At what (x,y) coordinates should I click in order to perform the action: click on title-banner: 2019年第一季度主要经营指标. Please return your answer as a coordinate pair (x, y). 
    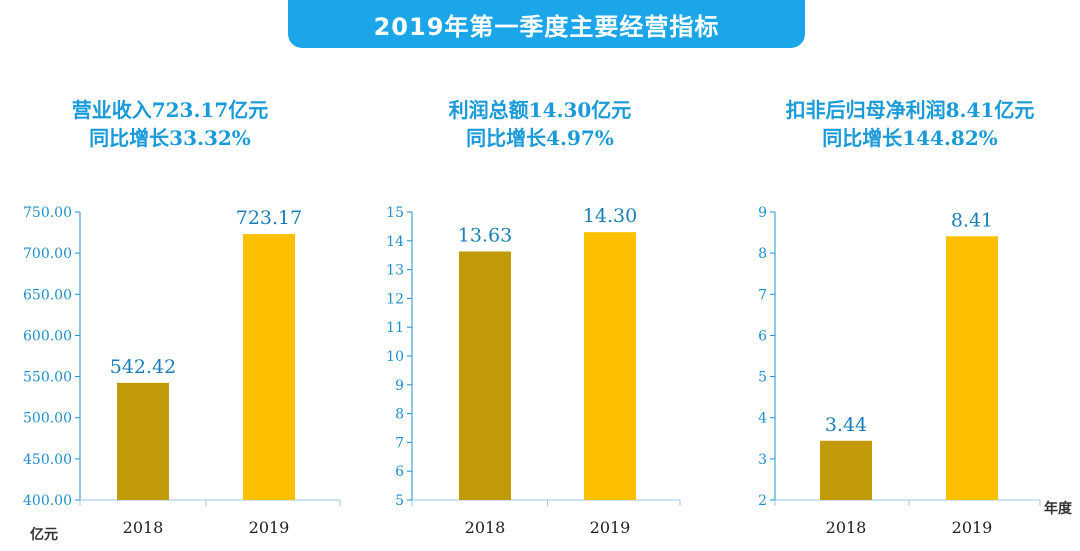
    Looking at the image, I should click on (546, 24).